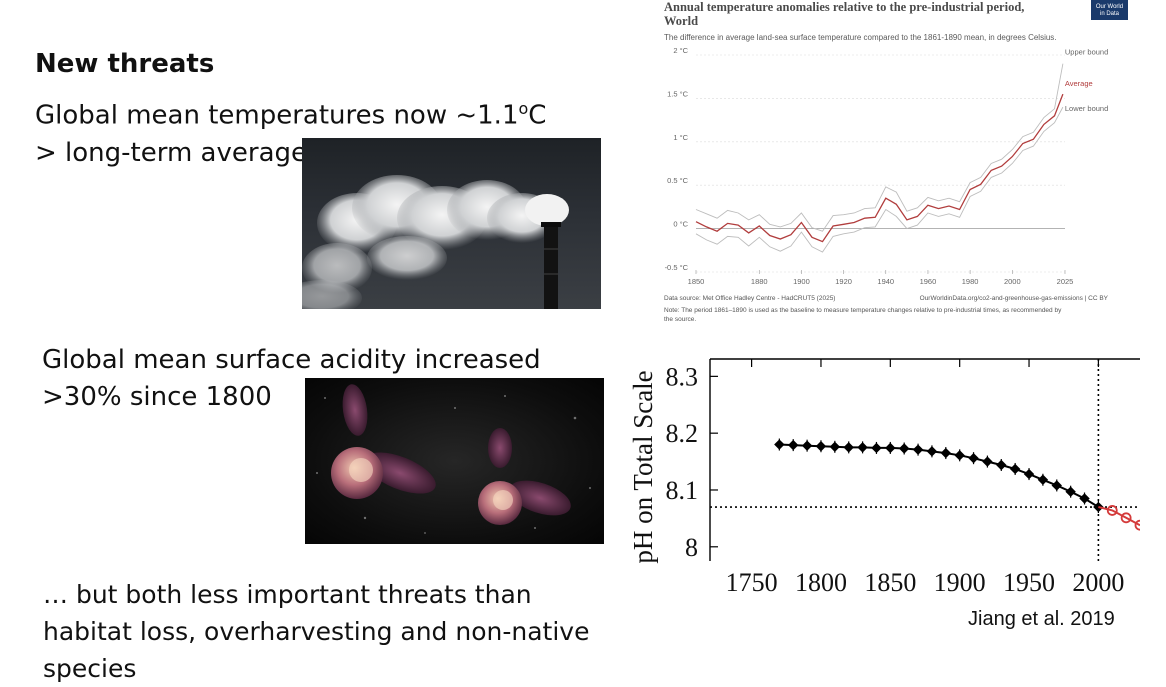 The image size is (1166, 687). Describe the element at coordinates (678, 180) in the screenshot. I see `y-tick-label: 0.5 °C` at that location.